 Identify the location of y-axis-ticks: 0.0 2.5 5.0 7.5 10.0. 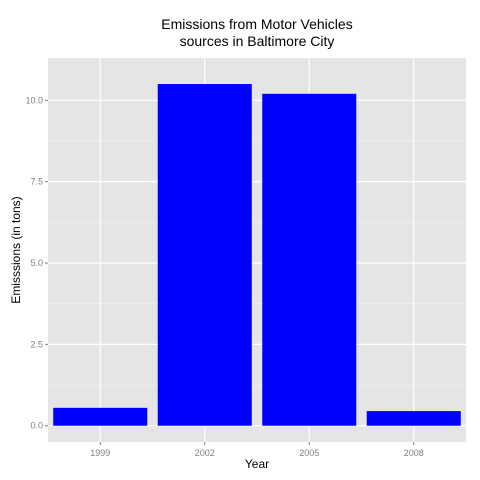
(36, 263).